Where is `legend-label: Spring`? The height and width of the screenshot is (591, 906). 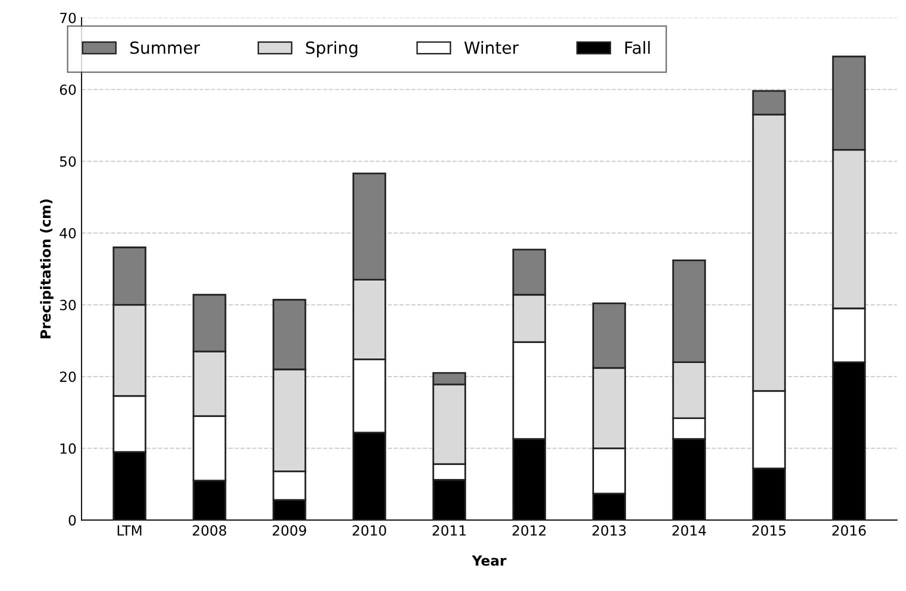
legend-label: Spring is located at coordinates (332, 49).